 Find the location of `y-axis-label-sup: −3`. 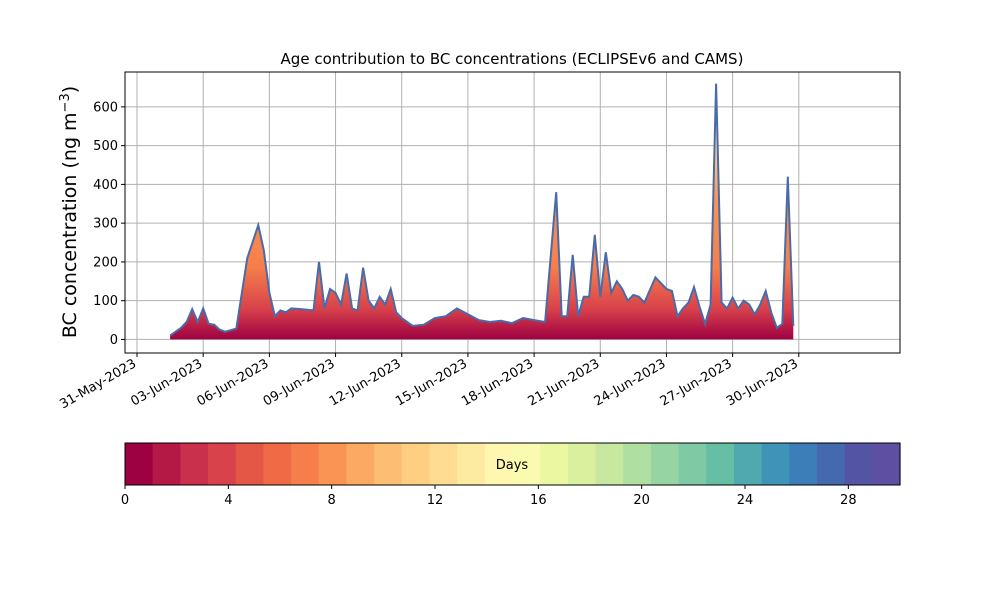

y-axis-label-sup: −3 is located at coordinates (65, 102).